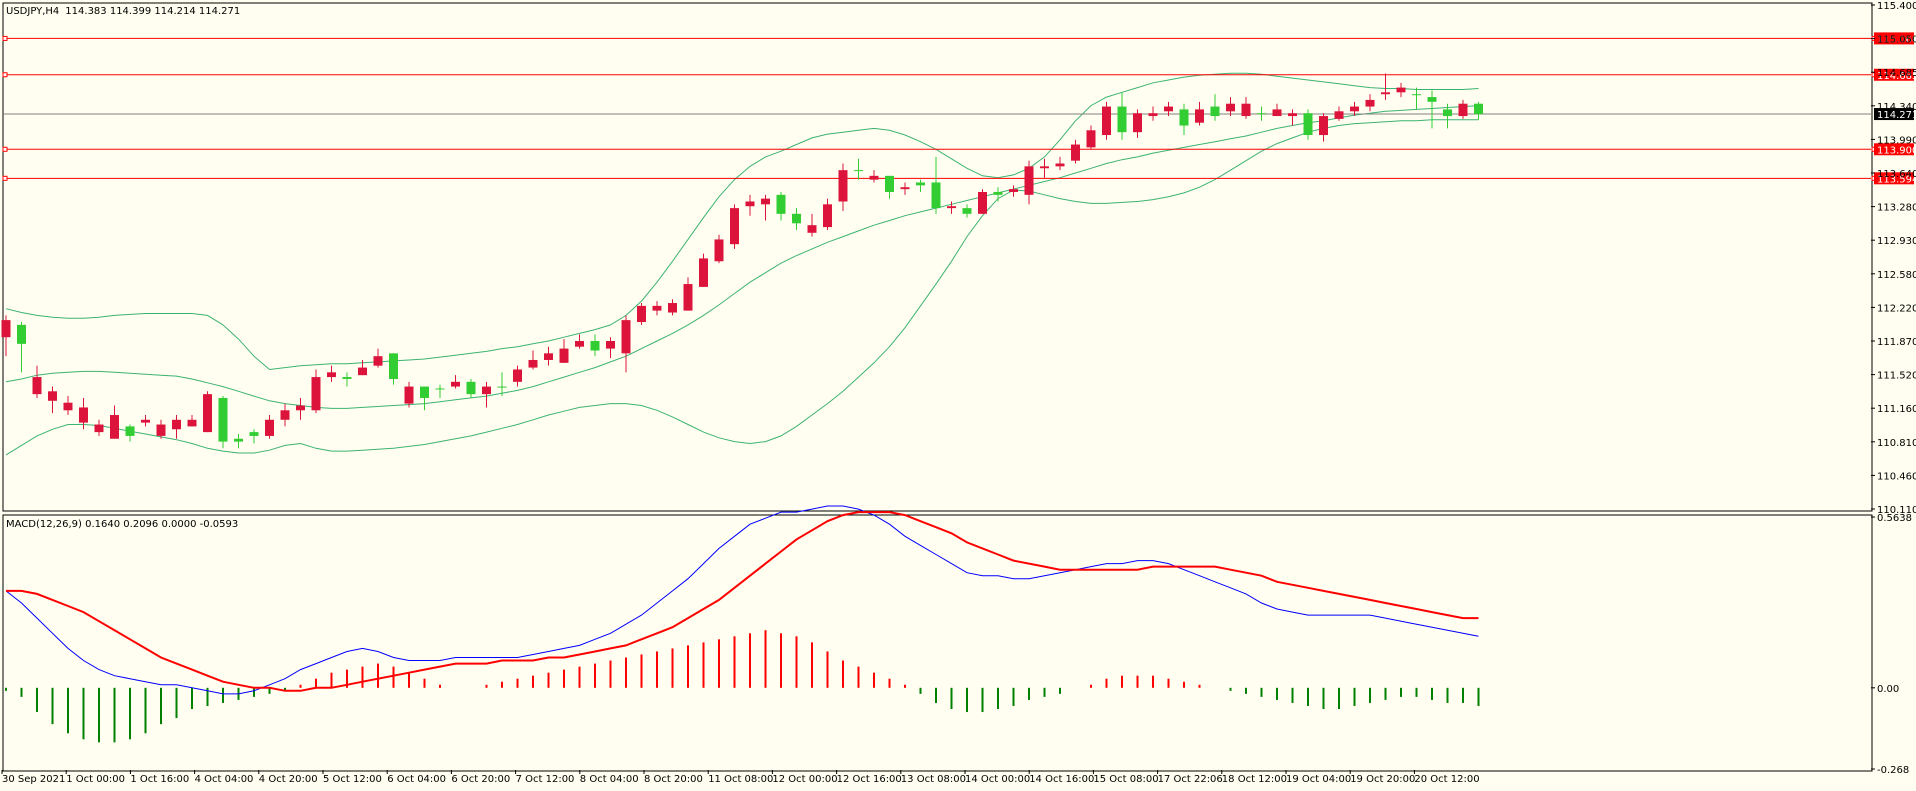 The width and height of the screenshot is (1916, 791). I want to click on level-price-label: 114.685, so click(1896, 76).